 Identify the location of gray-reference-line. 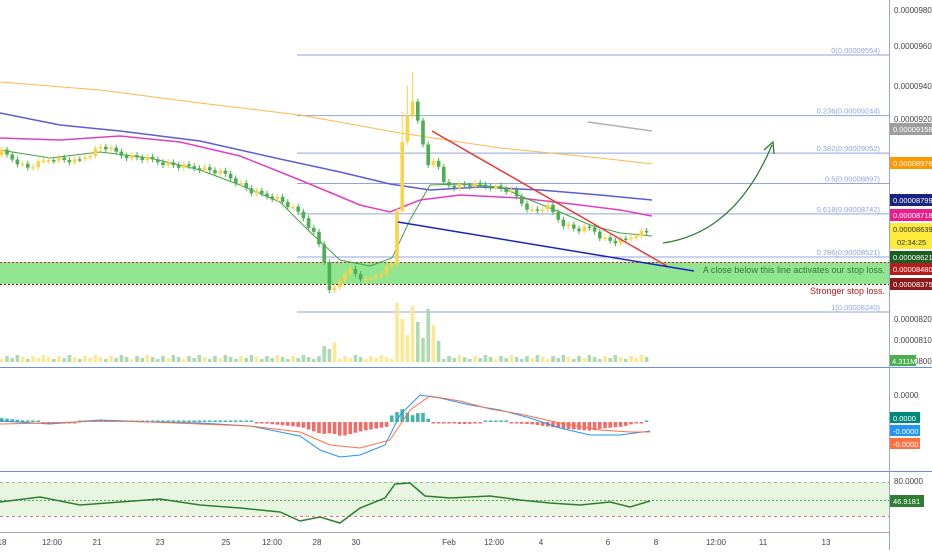
(620, 126).